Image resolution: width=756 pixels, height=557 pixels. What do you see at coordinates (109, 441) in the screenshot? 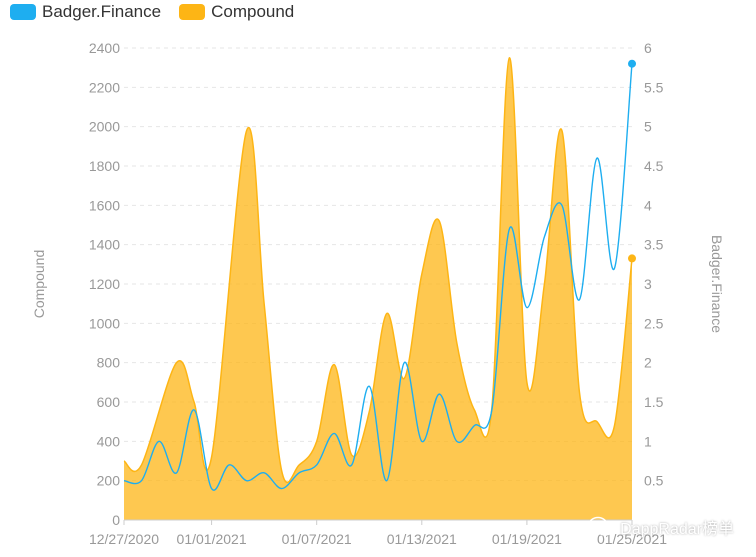
I see `y-left-tick-label: 400` at bounding box center [109, 441].